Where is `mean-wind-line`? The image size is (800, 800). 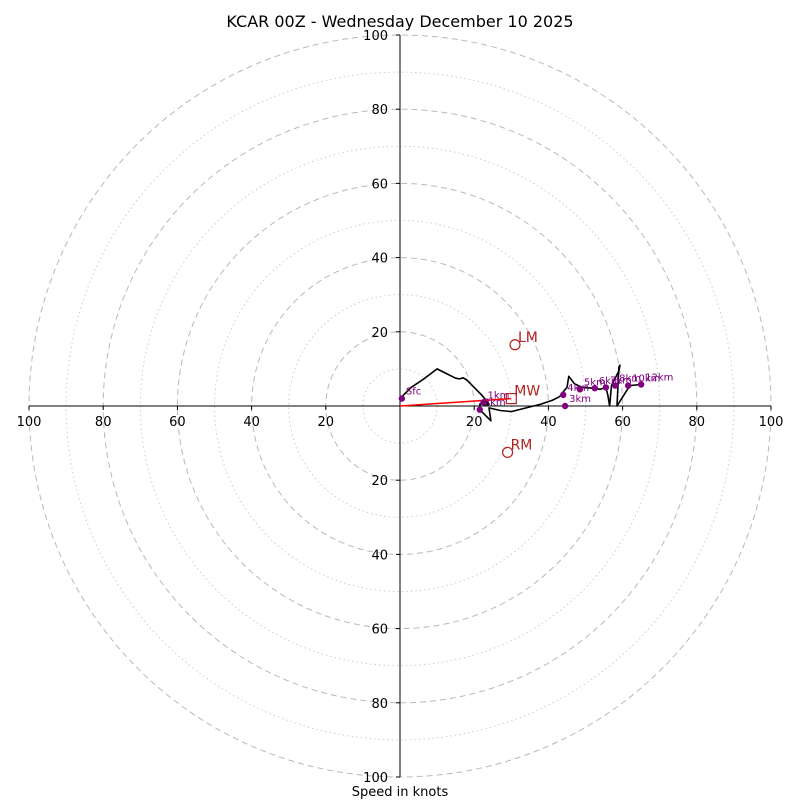
mean-wind-line is located at coordinates (455, 402).